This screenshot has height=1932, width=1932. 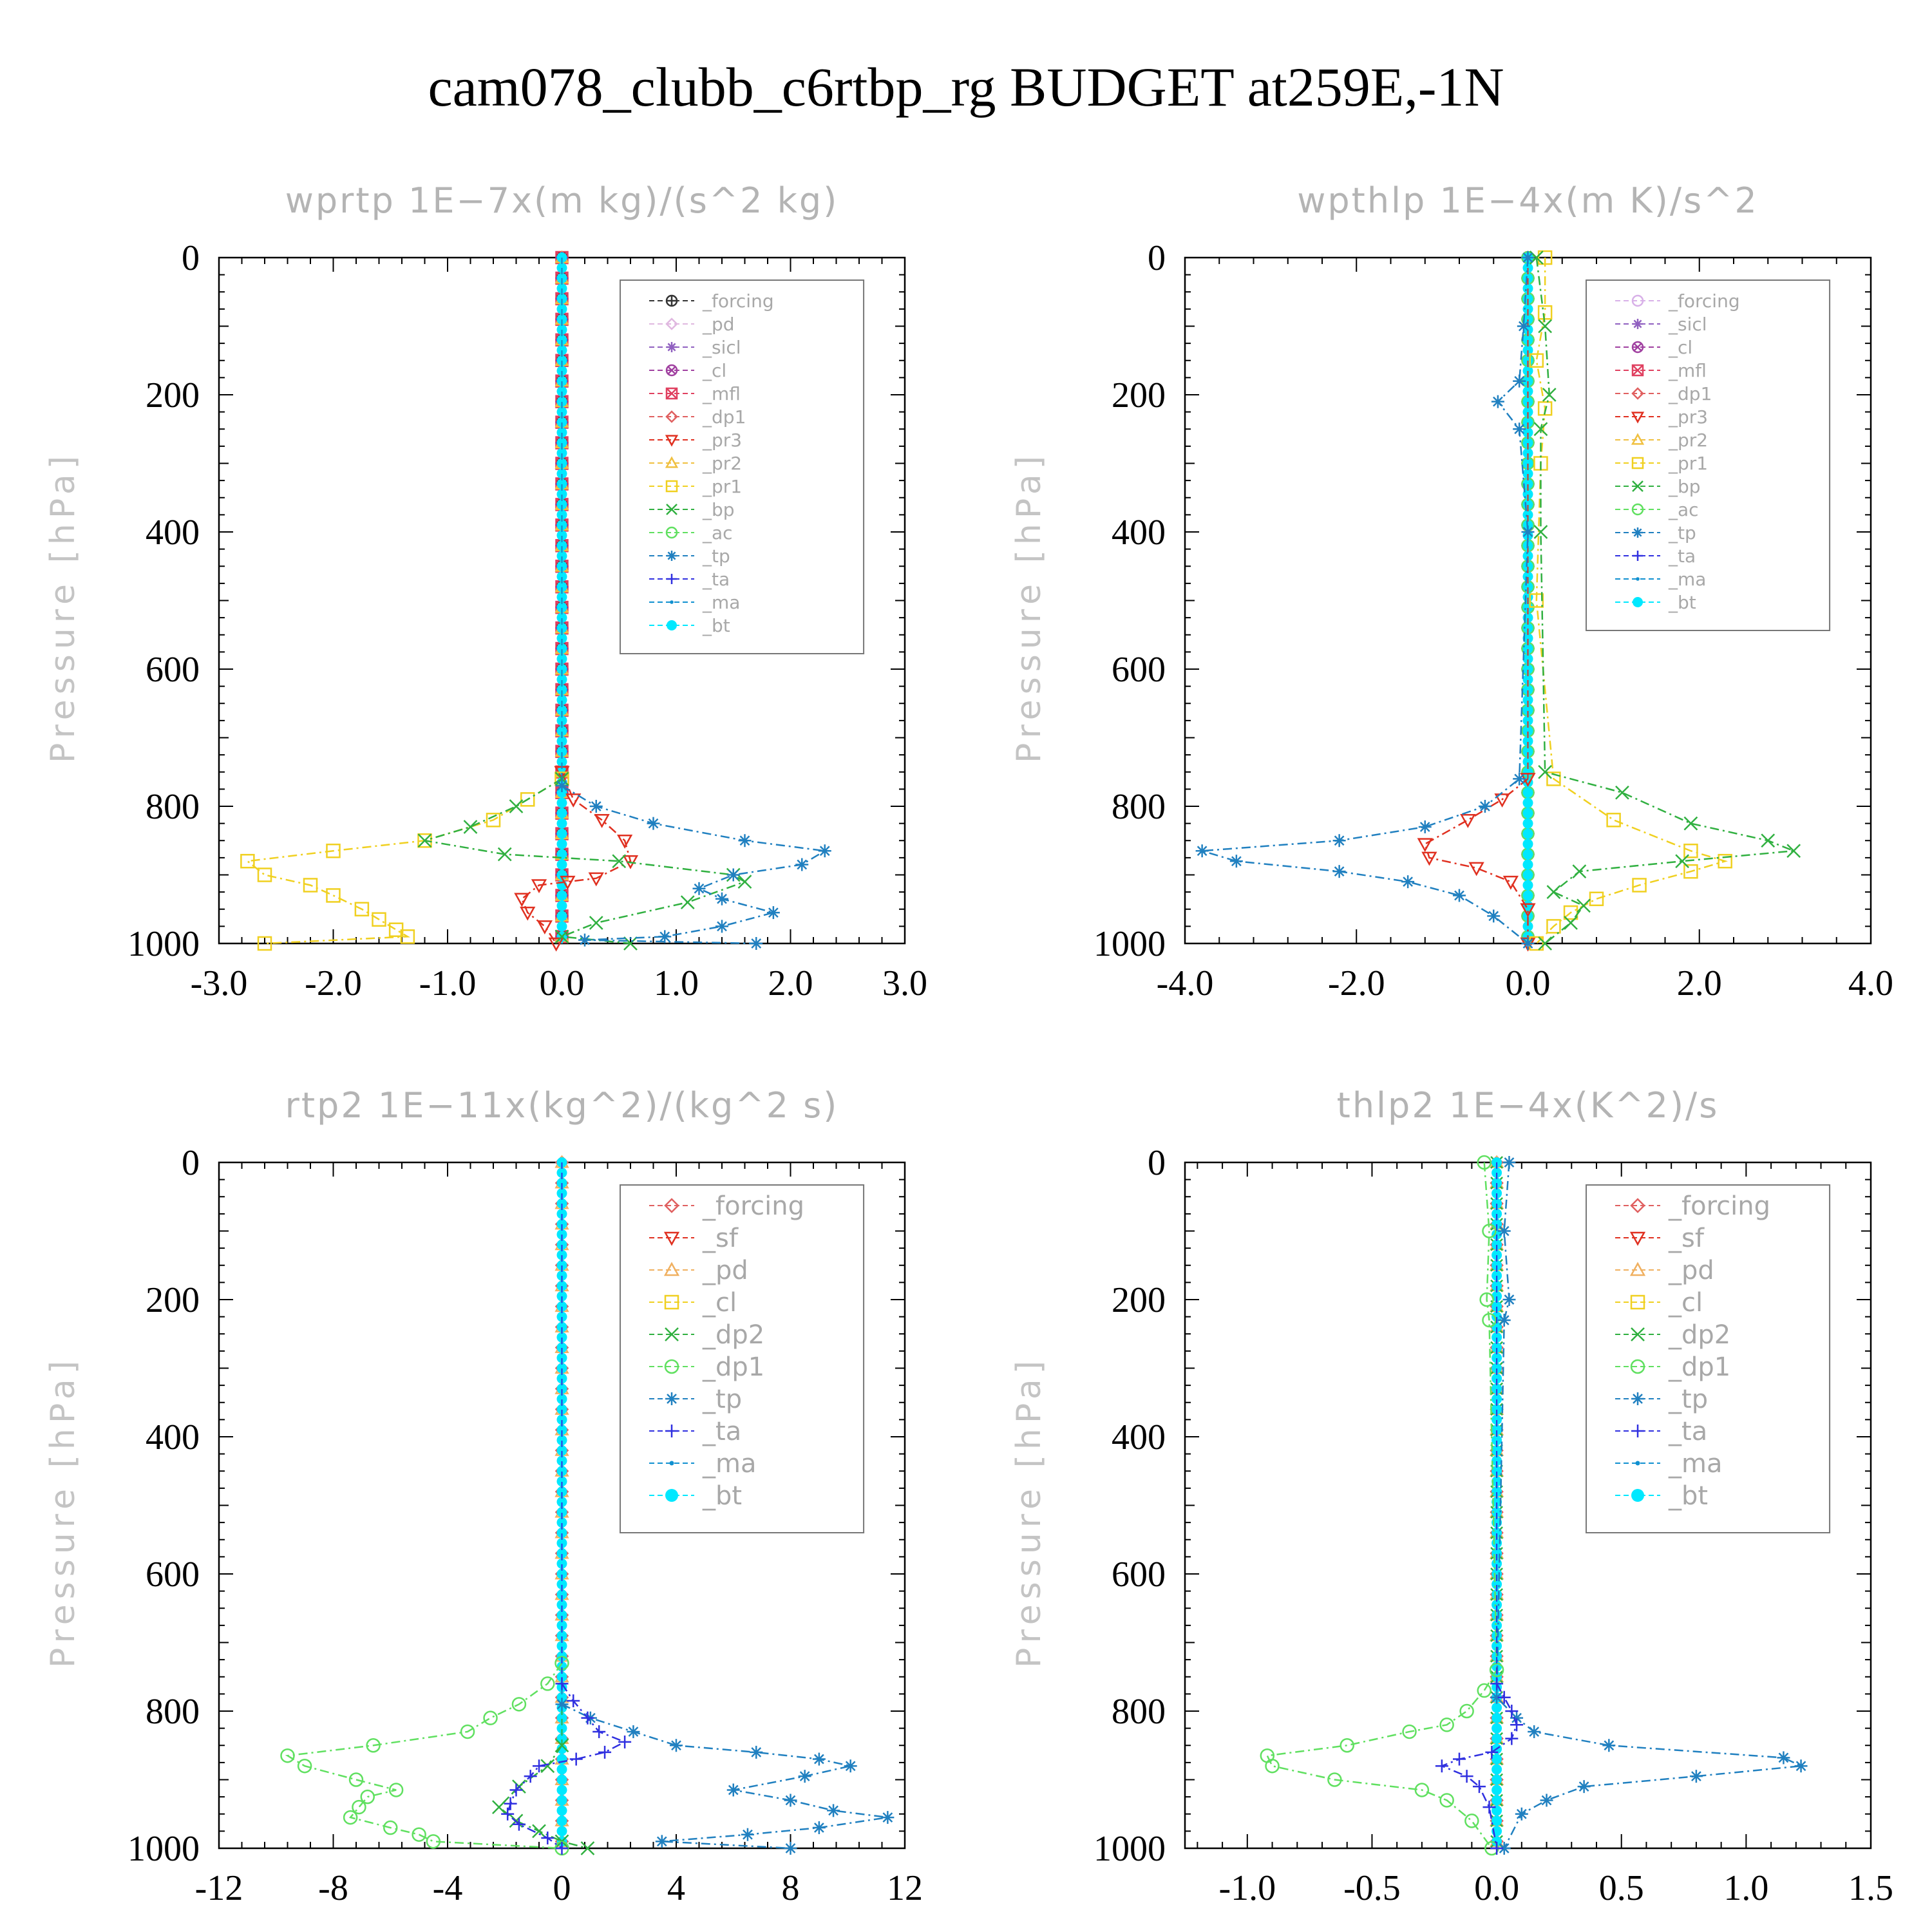 What do you see at coordinates (219, 983) in the screenshot?
I see `x-tick-label: -3.0` at bounding box center [219, 983].